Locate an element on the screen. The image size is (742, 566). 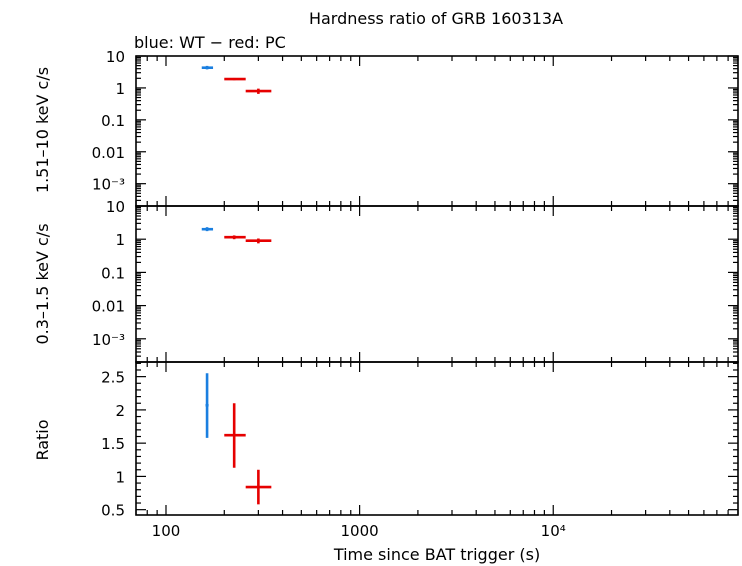
y-tick-label: 0.5 is located at coordinates (113, 511).